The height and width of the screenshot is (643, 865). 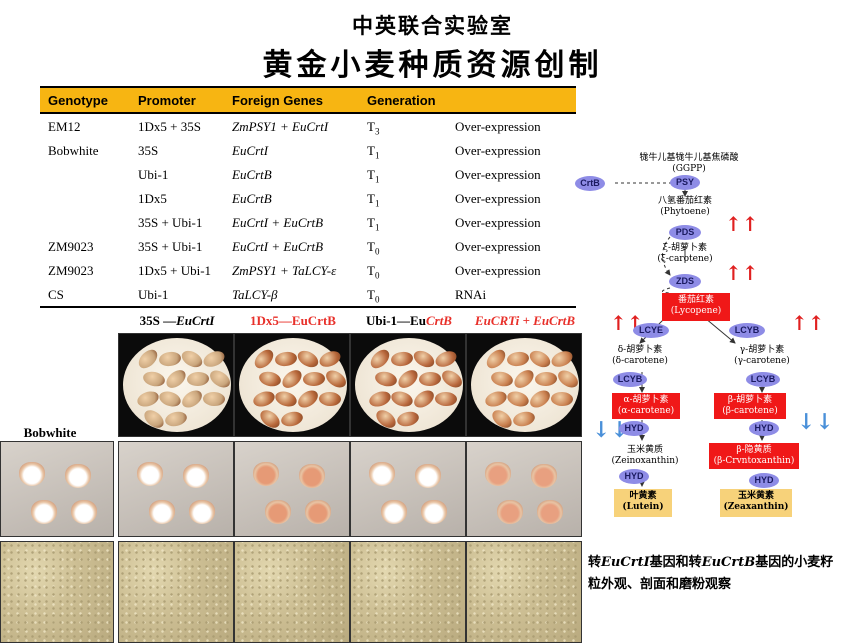 What do you see at coordinates (175, 270) in the screenshot?
I see `cell-promoter: 1Dx5 + Ubi-1` at bounding box center [175, 270].